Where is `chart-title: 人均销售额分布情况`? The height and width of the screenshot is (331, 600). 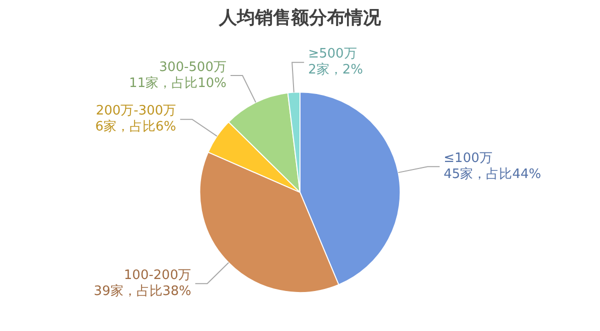
chart-title: 人均销售额分布情况 is located at coordinates (300, 17).